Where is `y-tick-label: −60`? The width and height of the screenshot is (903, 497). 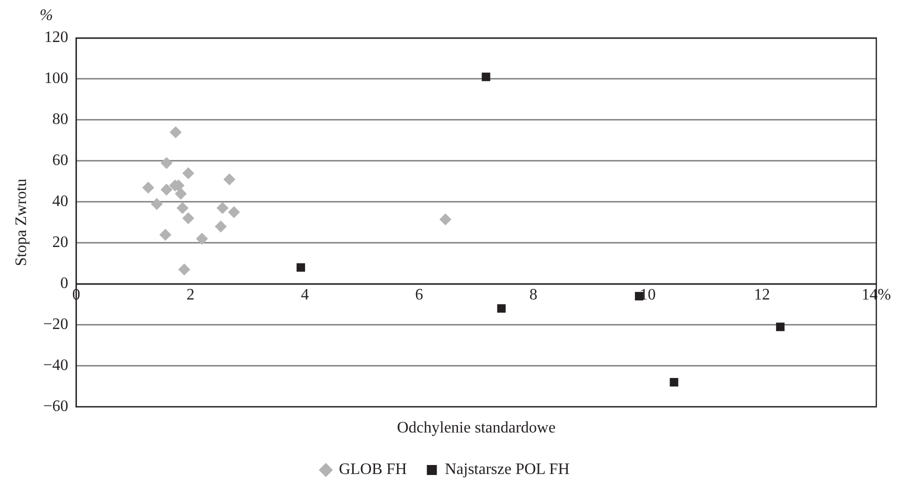
y-tick-label: −60 is located at coordinates (55, 407).